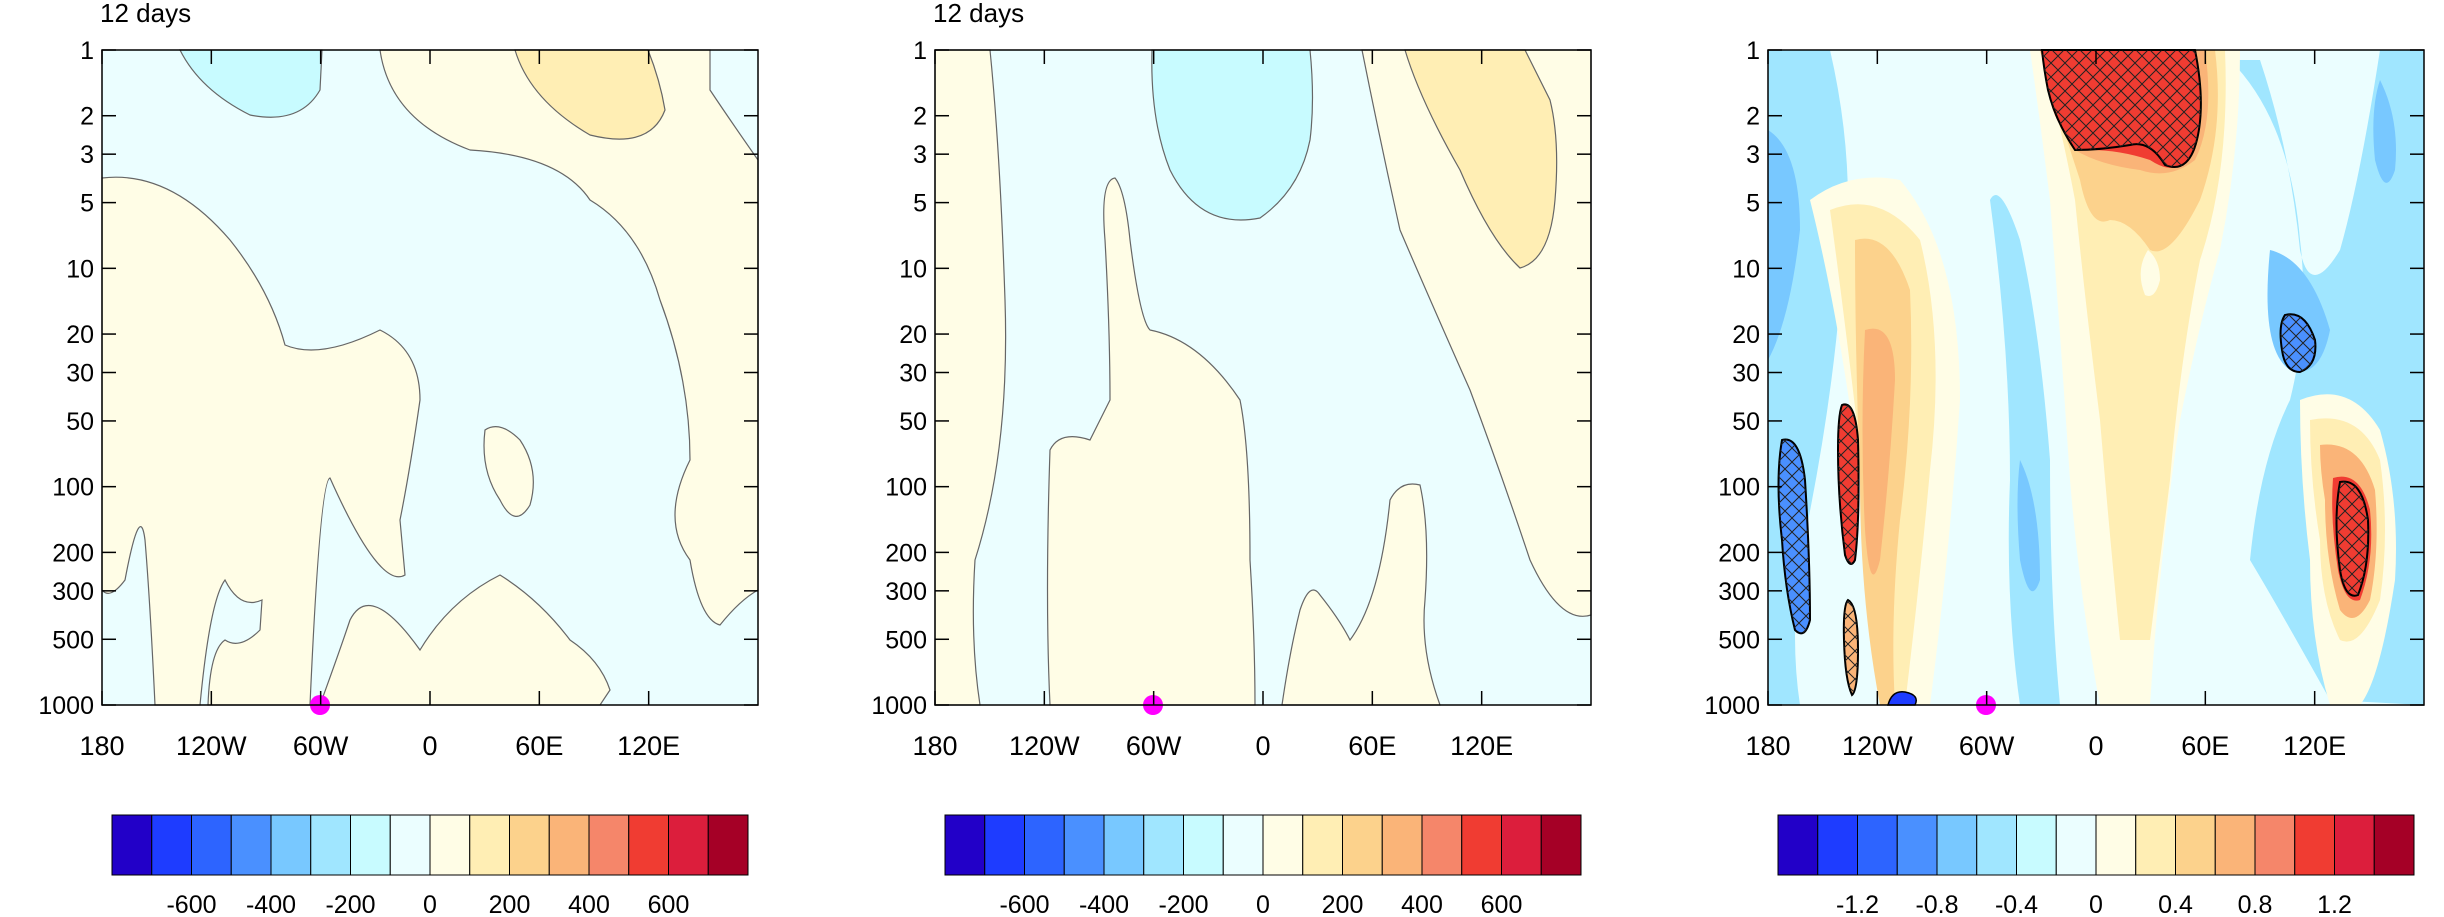 This screenshot has height=917, width=2444. I want to click on panel-3-band-right-edge, so click(2384, 131).